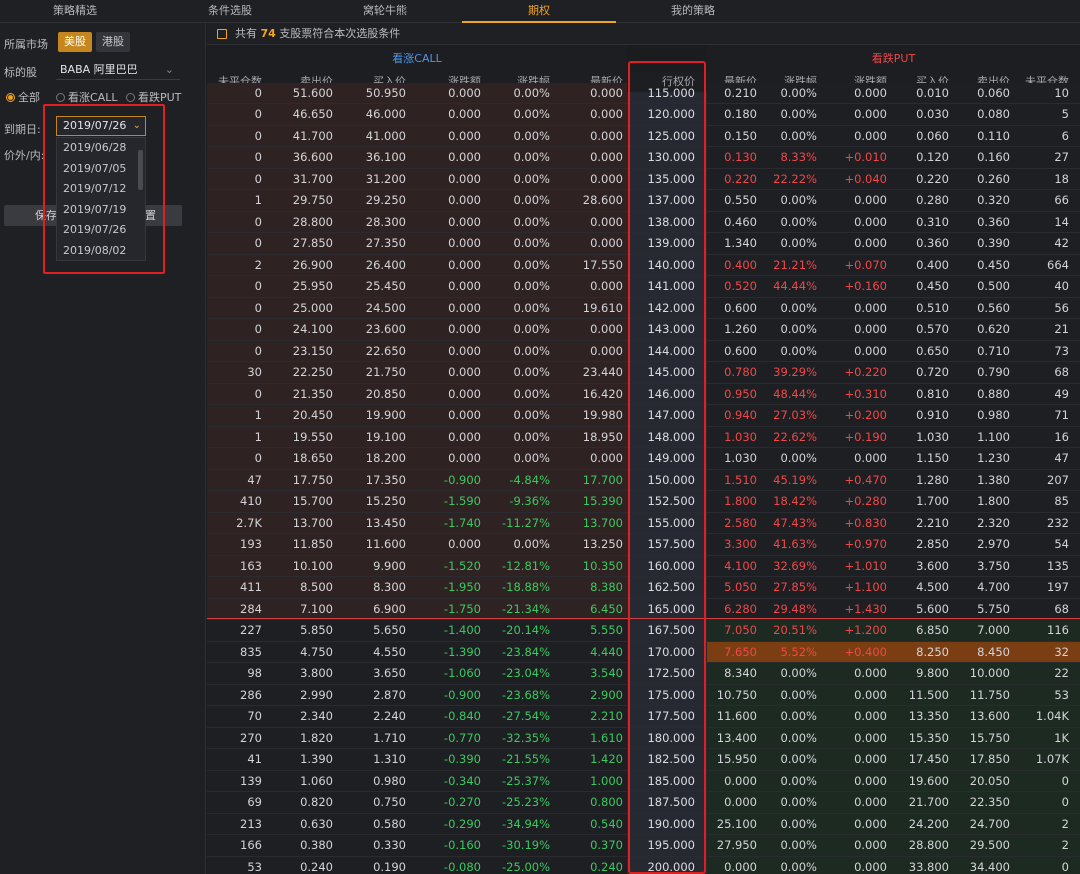 Image resolution: width=1080 pixels, height=874 pixels. I want to click on table-cell: 177.500, so click(671, 716).